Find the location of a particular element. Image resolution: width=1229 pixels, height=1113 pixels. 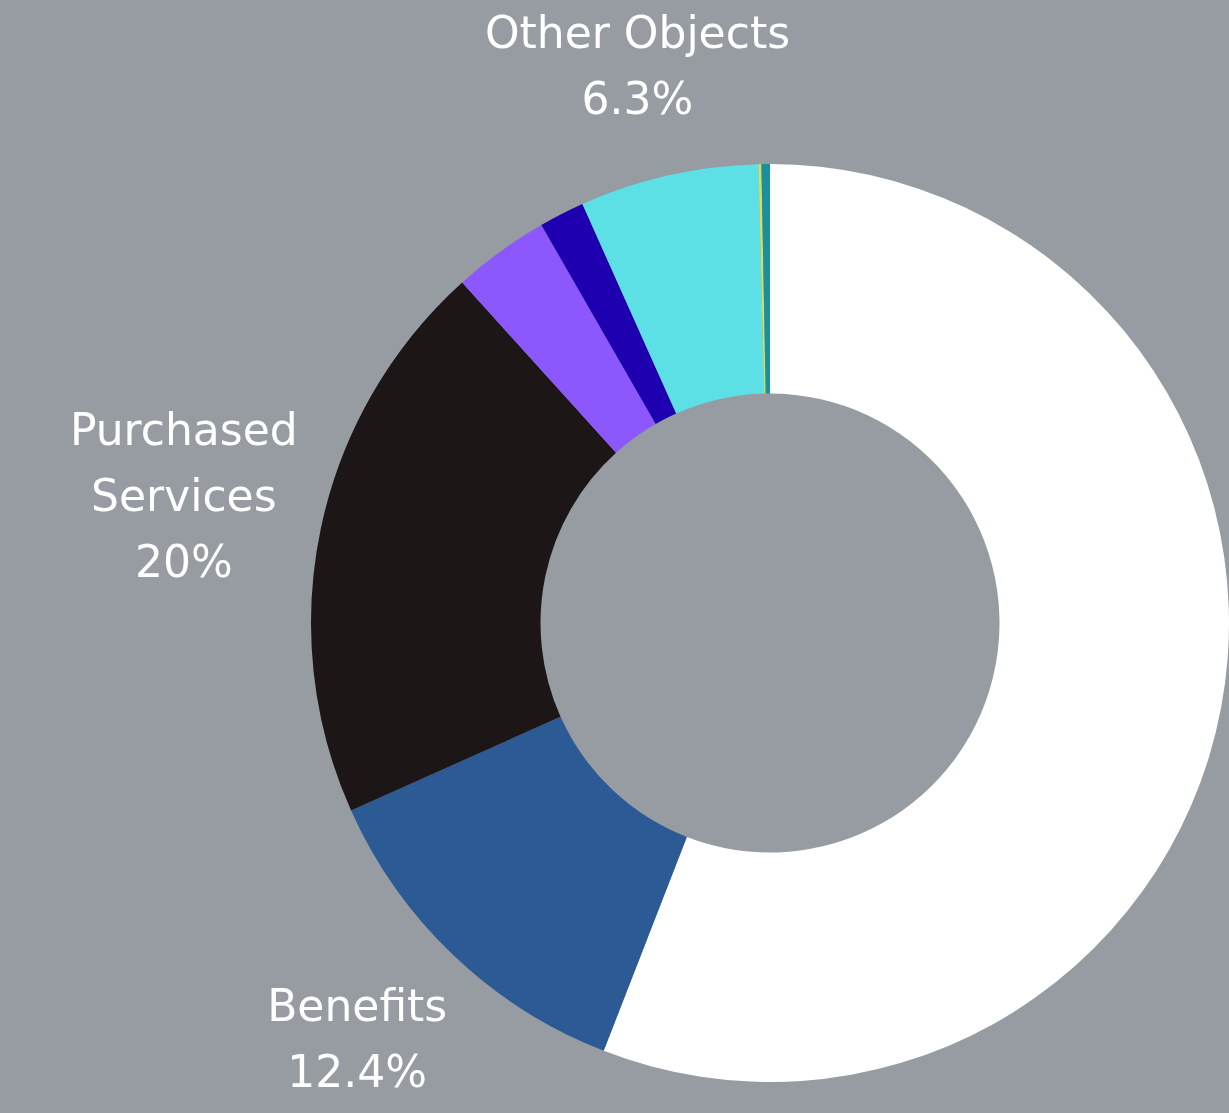

slice-label: Other Objects is located at coordinates (637, 33).